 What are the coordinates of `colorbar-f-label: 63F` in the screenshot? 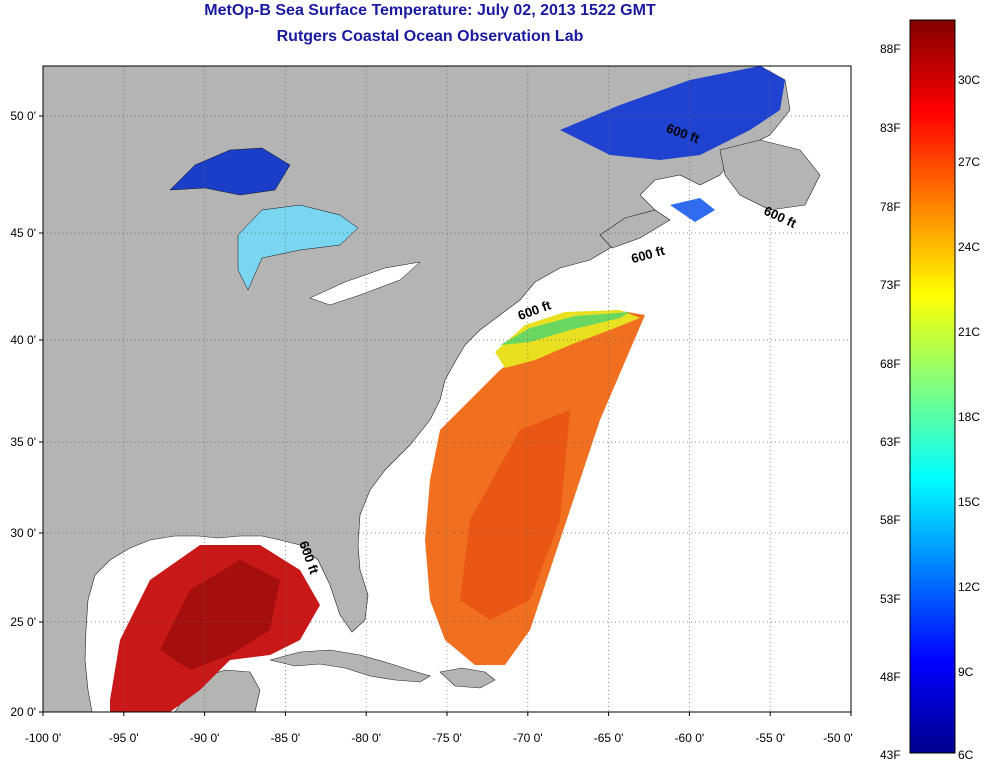 It's located at (890, 442).